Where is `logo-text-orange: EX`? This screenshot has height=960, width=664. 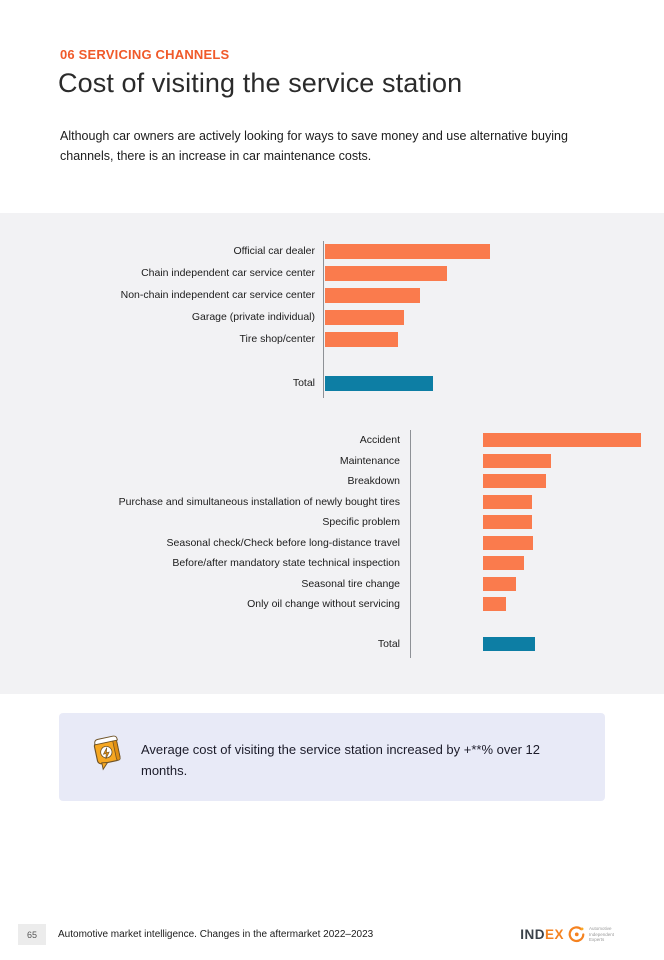 logo-text-orange: EX is located at coordinates (554, 934).